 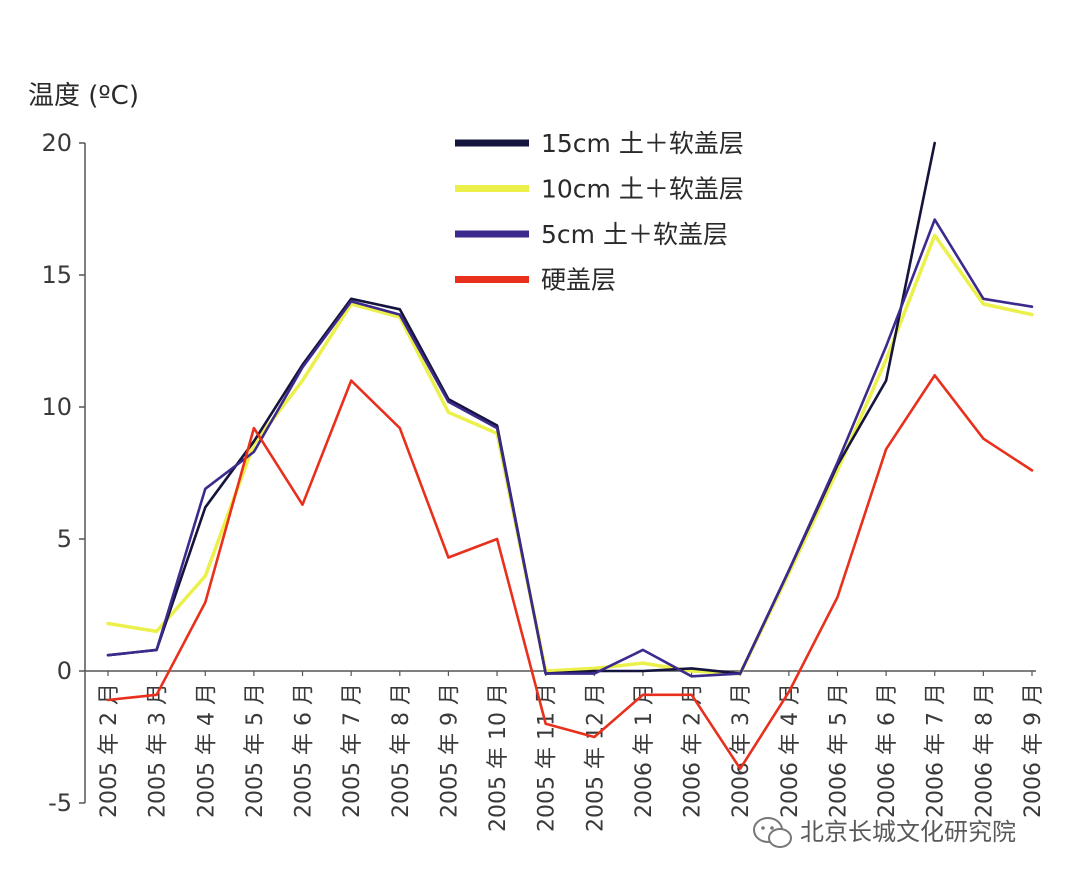 I want to click on legend-label: 10cm 土＋软盖层, so click(x=642, y=189).